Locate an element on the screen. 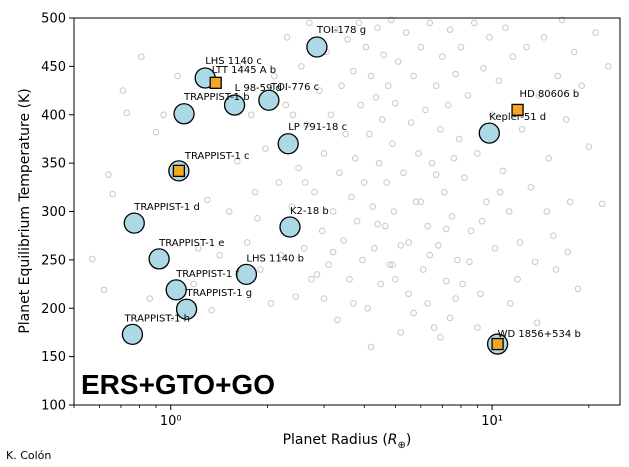 Image resolution: width=629 pixels, height=467 pixels. planet-label: TRAPPIST-1 c is located at coordinates (217, 156).